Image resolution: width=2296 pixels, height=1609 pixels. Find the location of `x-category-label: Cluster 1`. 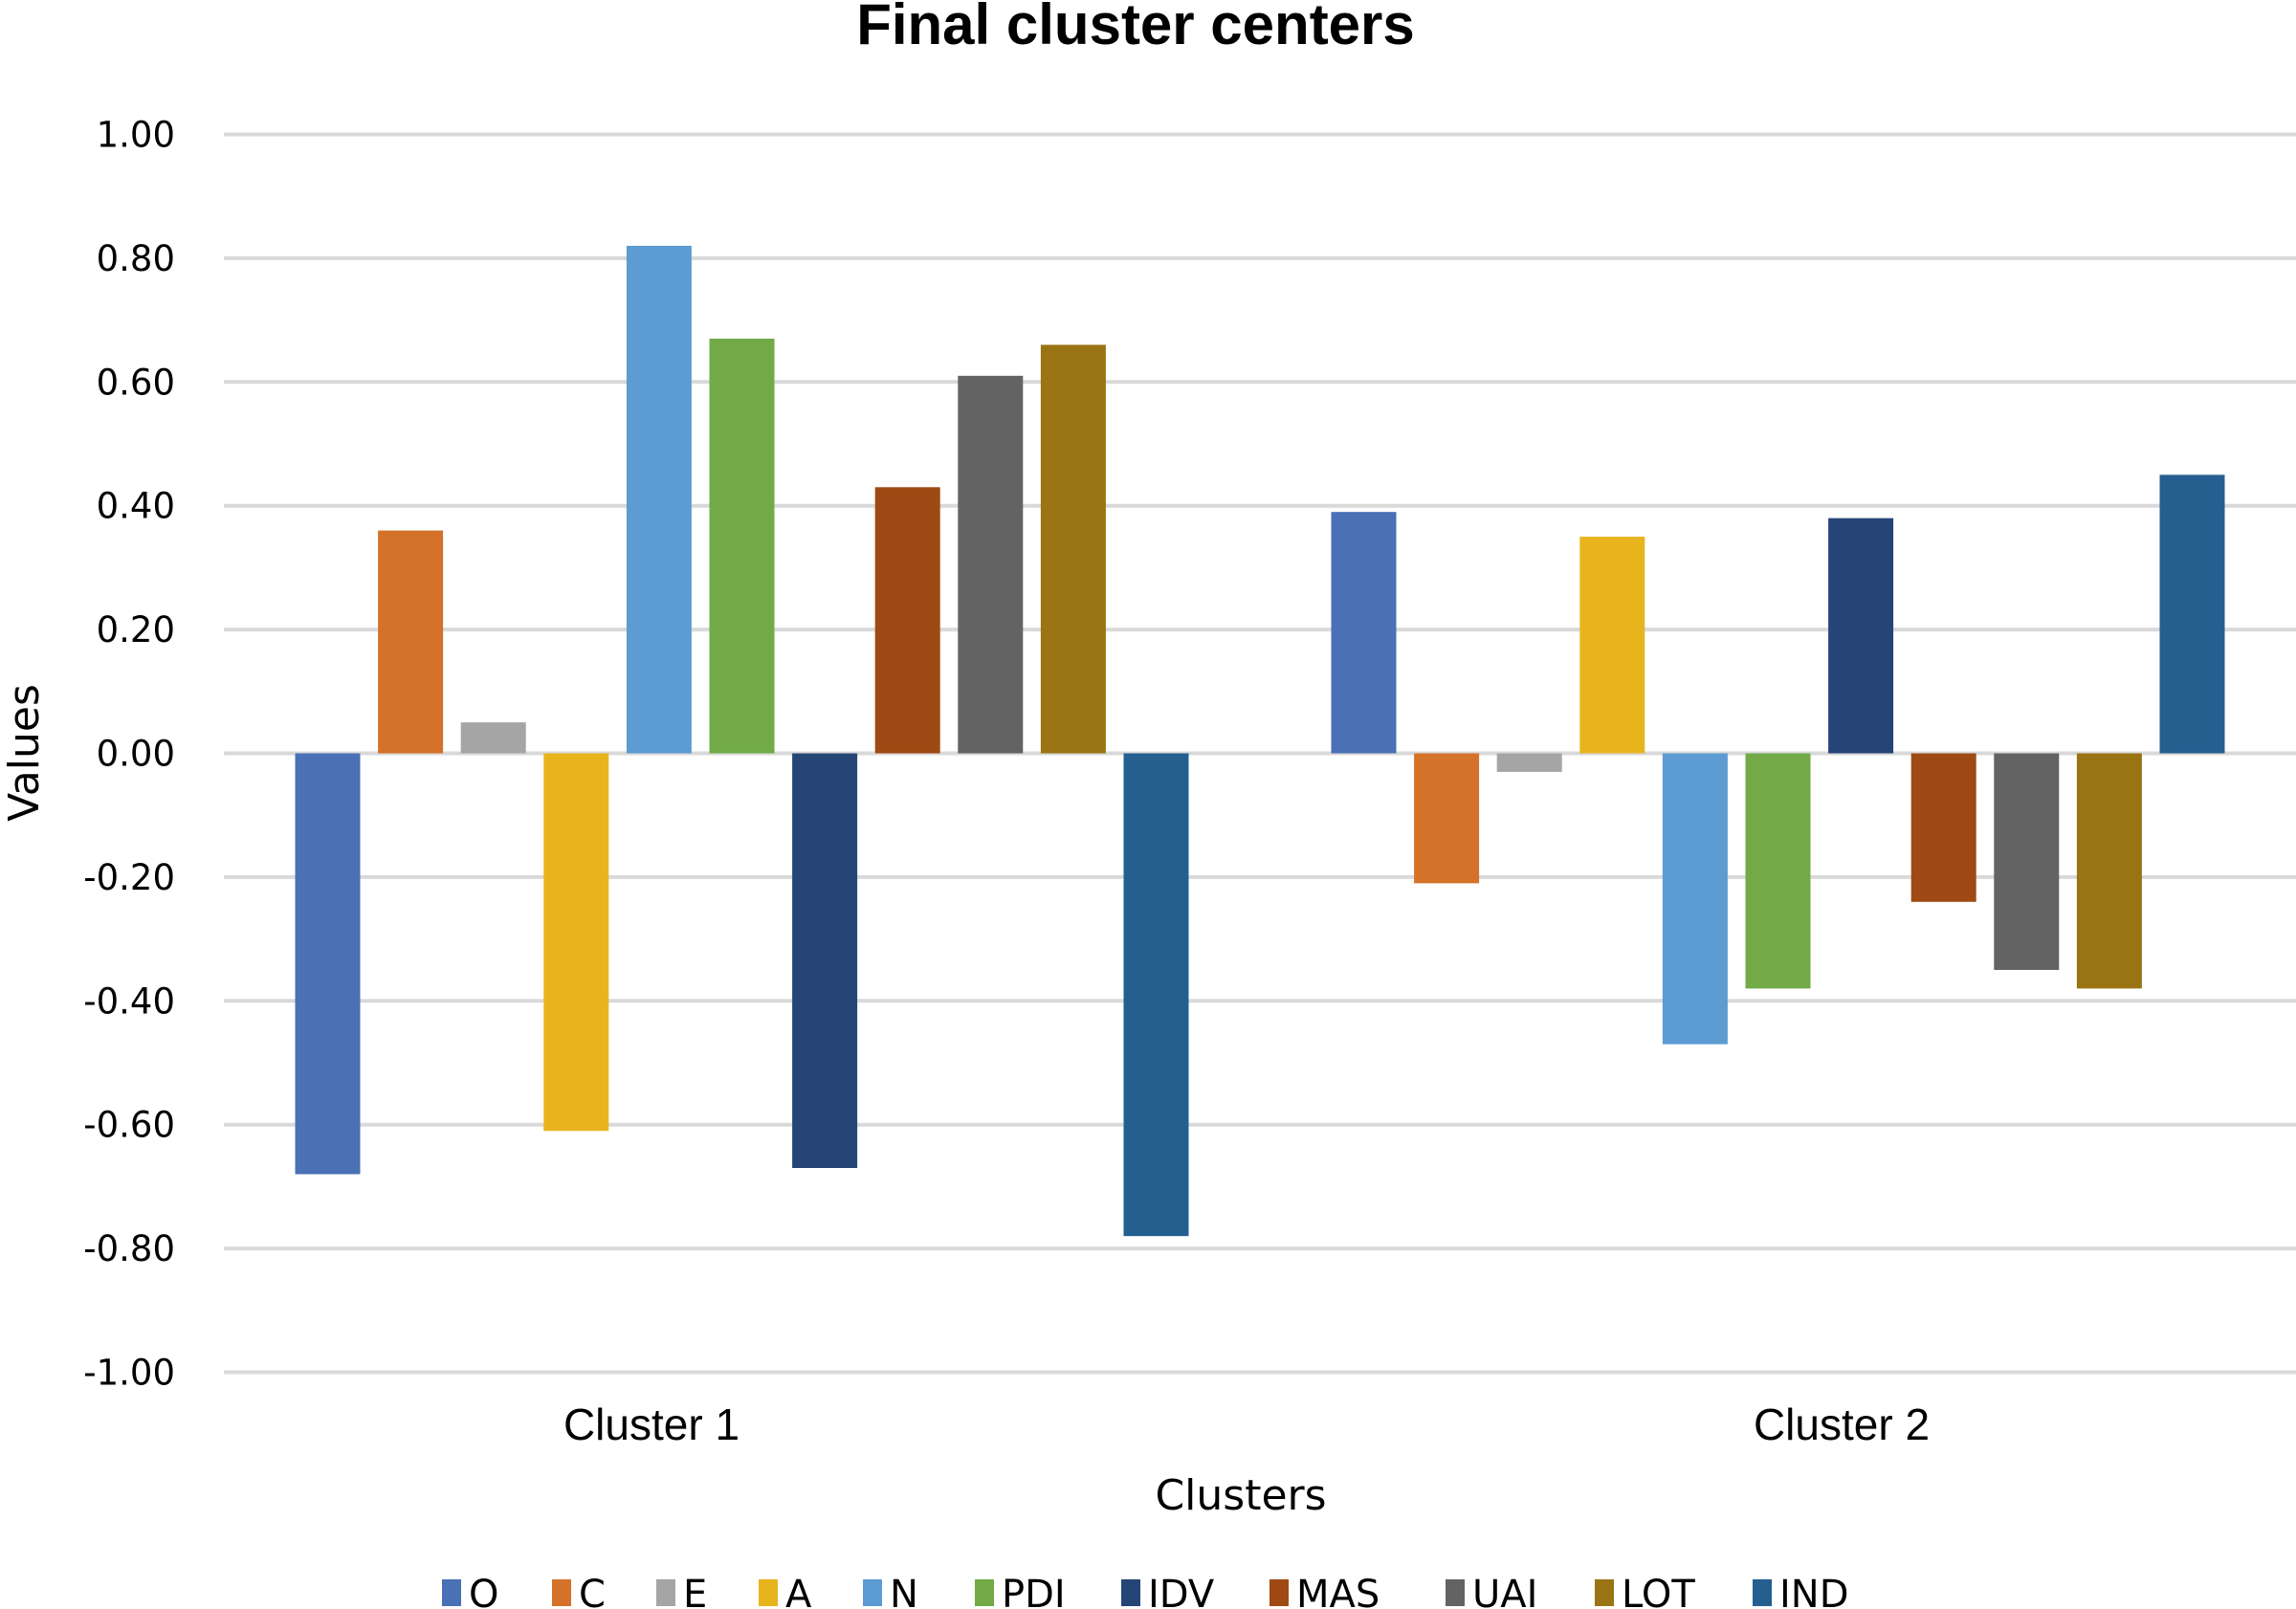

x-category-label: Cluster 1 is located at coordinates (651, 1424).